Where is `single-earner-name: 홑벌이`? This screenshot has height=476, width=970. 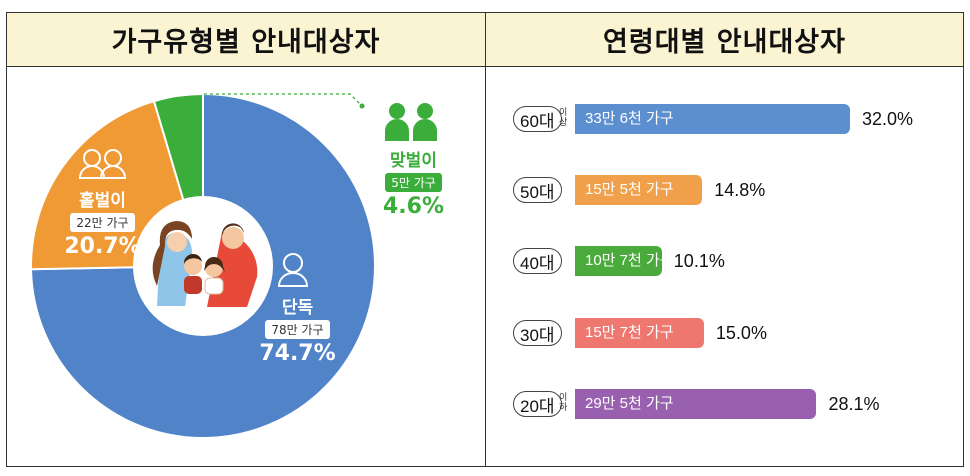
single-earner-name: 홑벌이 is located at coordinates (102, 201).